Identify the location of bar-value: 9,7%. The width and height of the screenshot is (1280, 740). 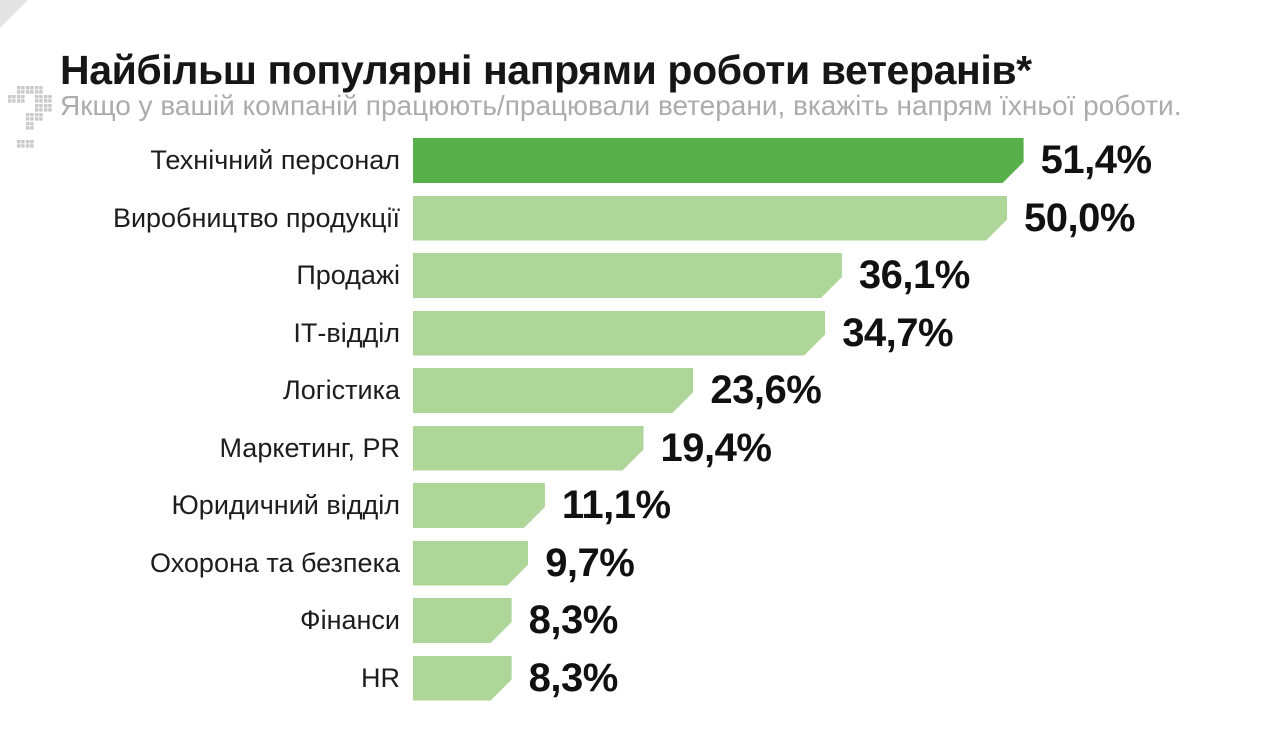
(590, 562).